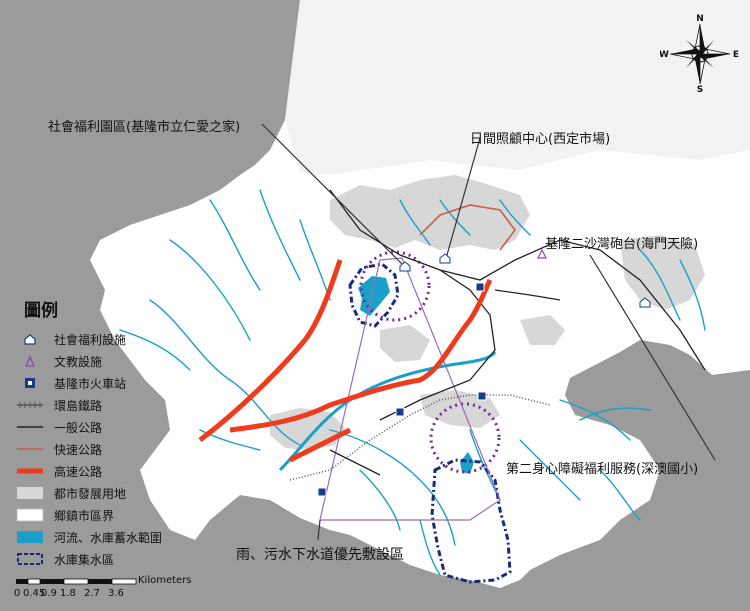 Image resolution: width=750 pixels, height=611 pixels. I want to click on compass-e: E, so click(736, 55).